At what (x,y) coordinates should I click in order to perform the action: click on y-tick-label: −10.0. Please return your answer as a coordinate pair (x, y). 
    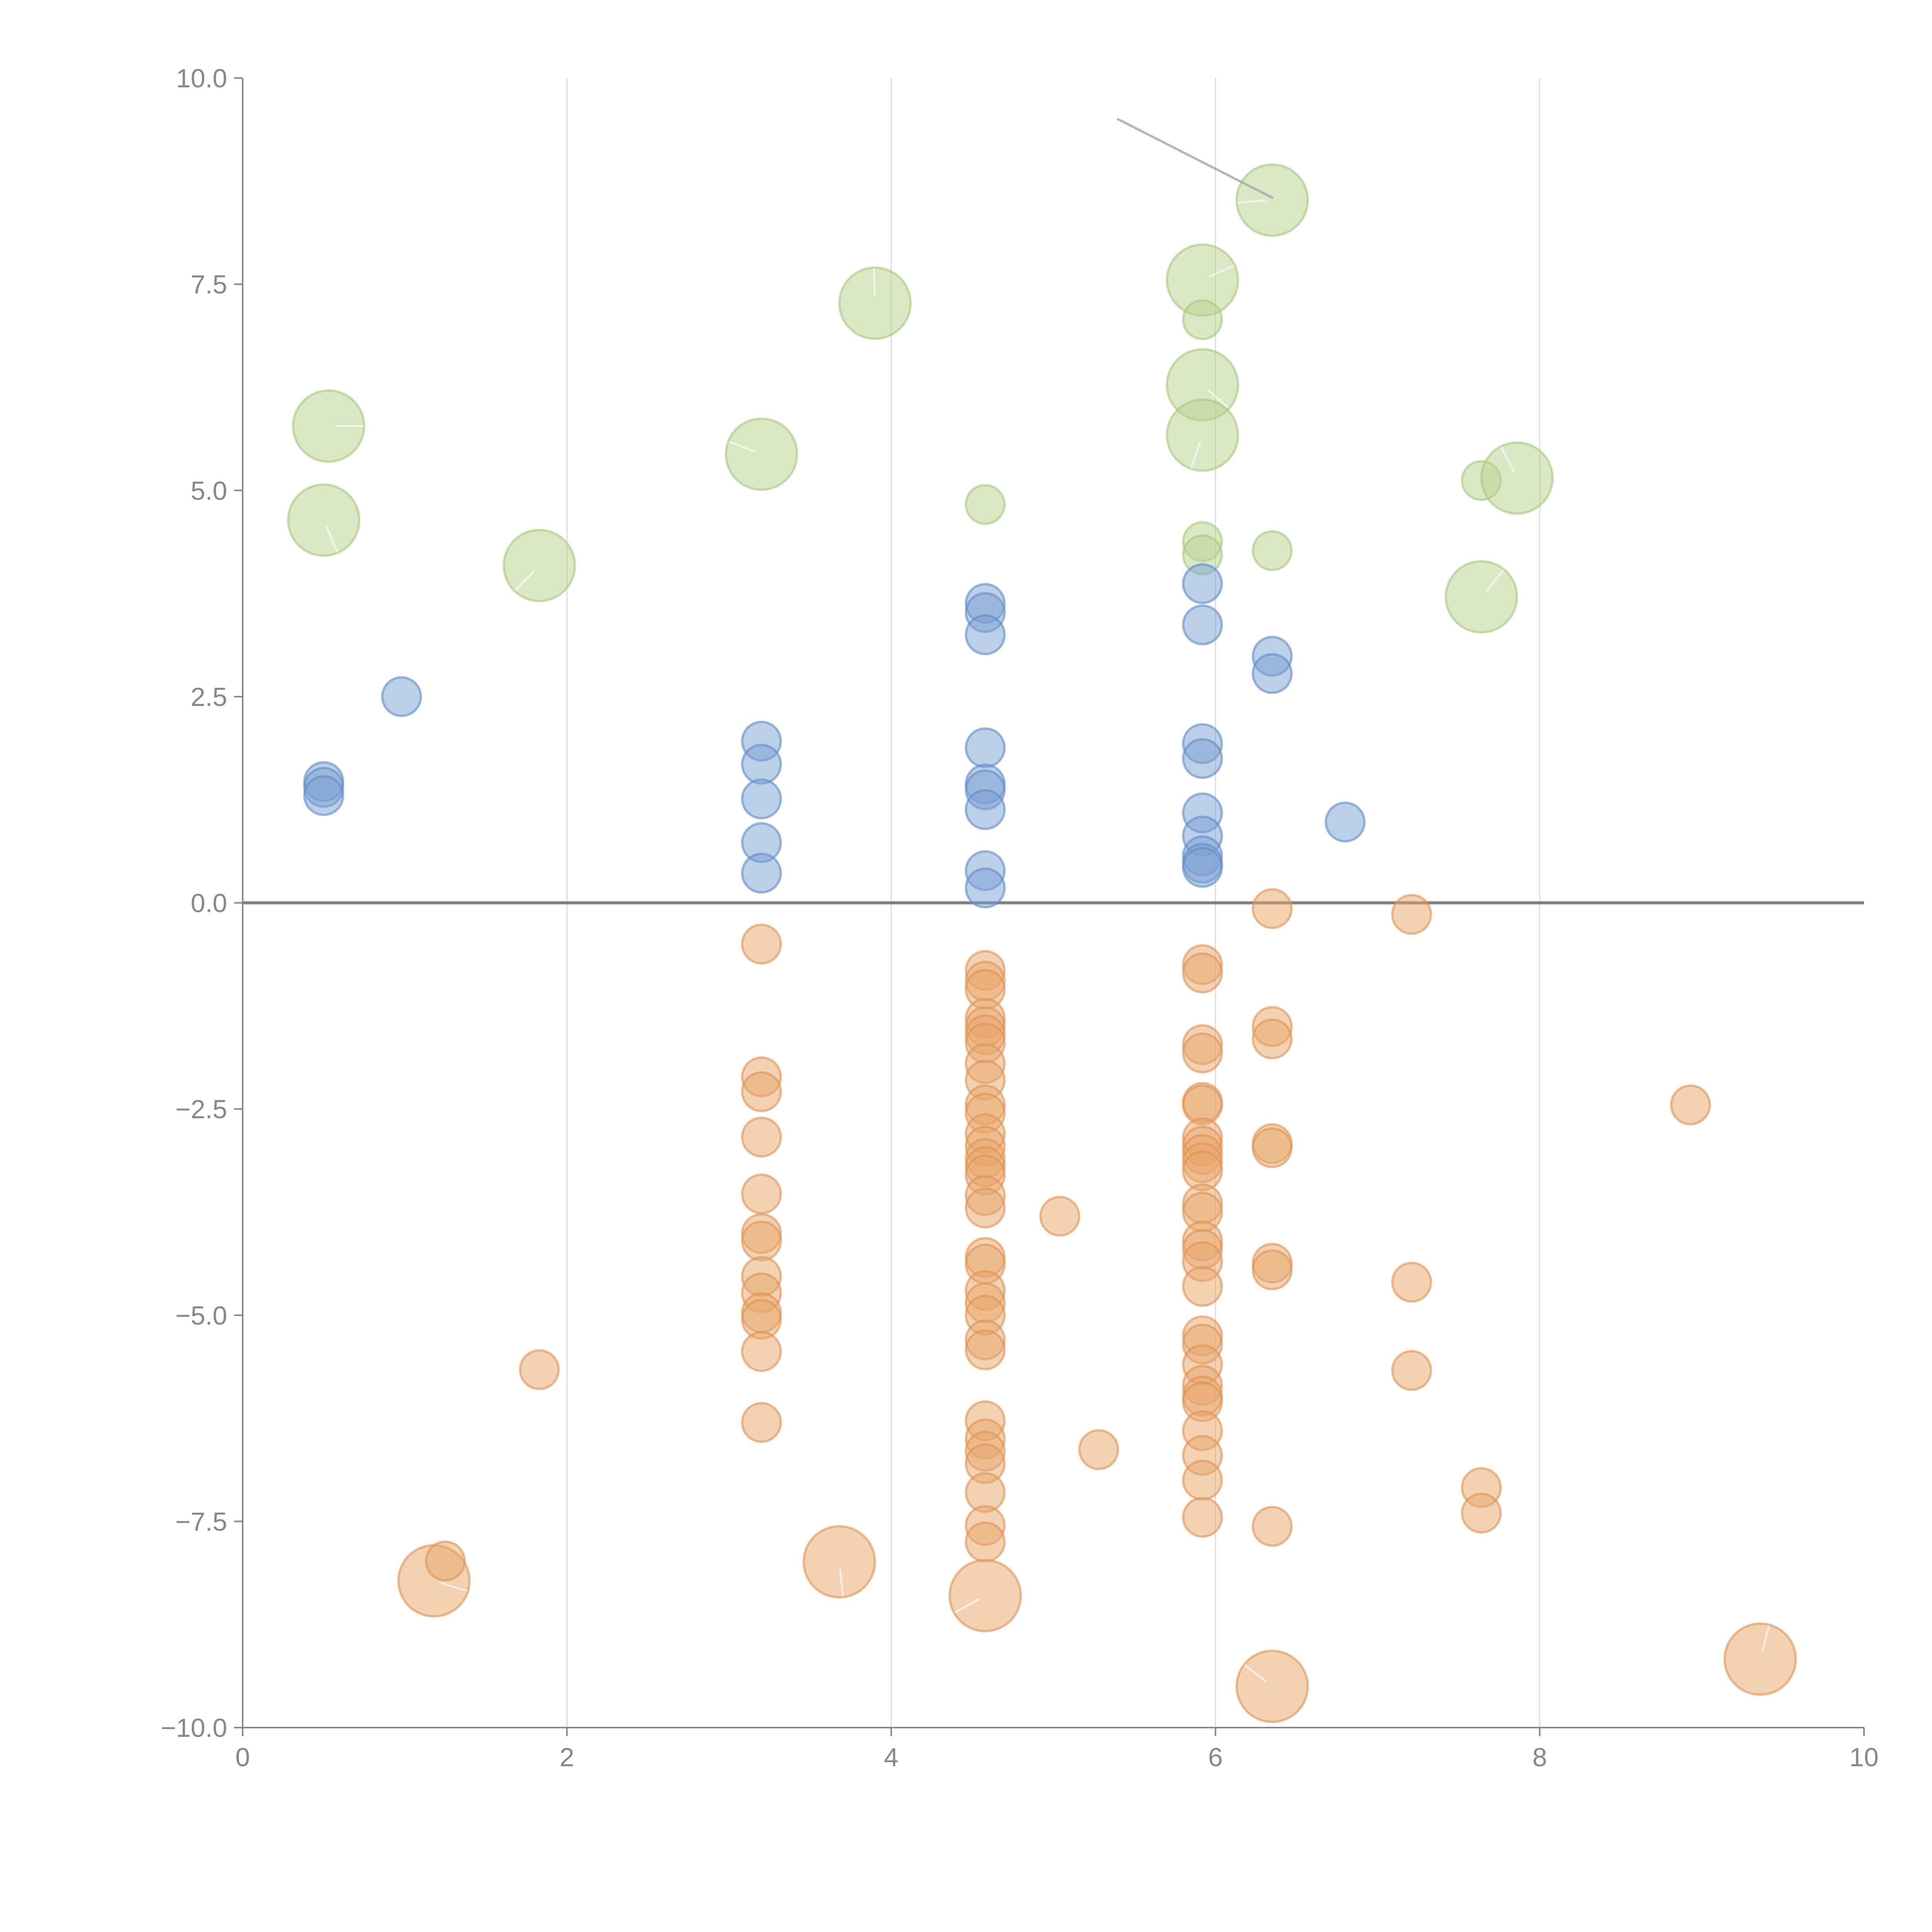
    Looking at the image, I should click on (194, 1728).